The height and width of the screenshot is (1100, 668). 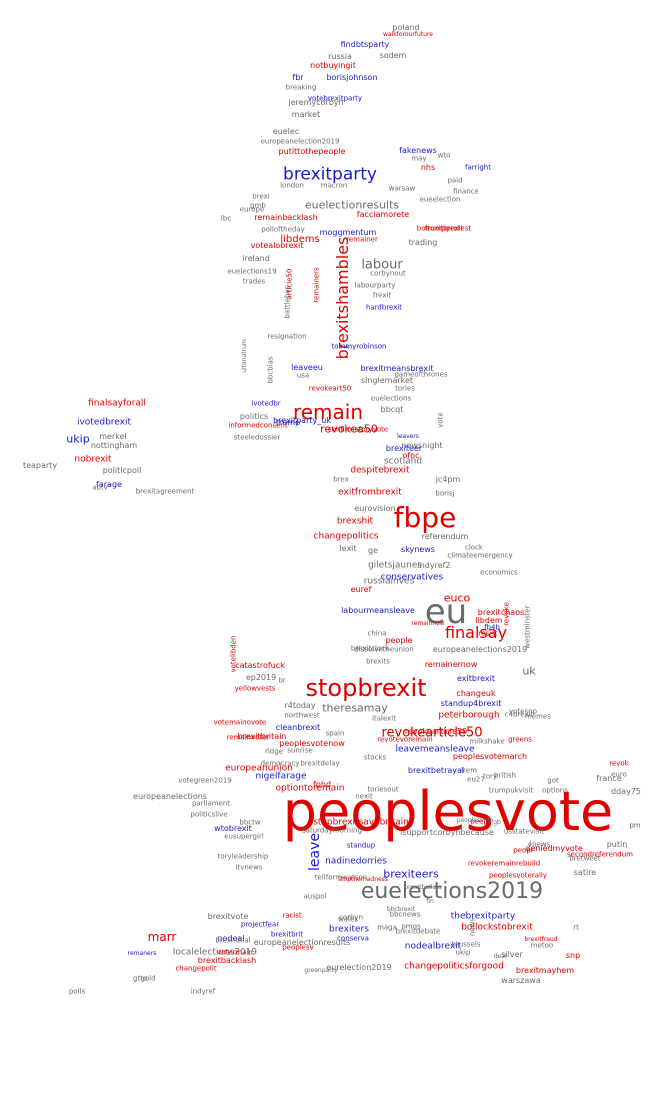 I want to click on word-232: remainvoter, so click(x=248, y=737).